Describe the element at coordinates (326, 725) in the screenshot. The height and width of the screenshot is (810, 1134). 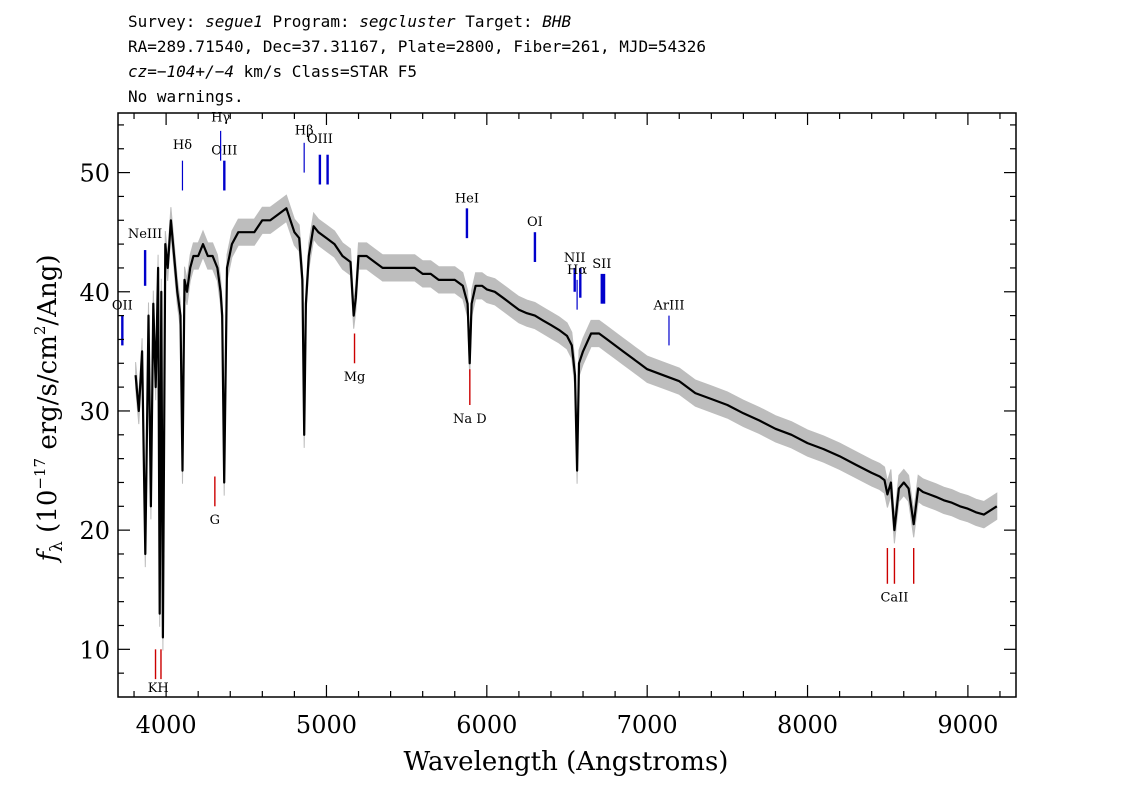
I see `x-tick-label: 5000` at that location.